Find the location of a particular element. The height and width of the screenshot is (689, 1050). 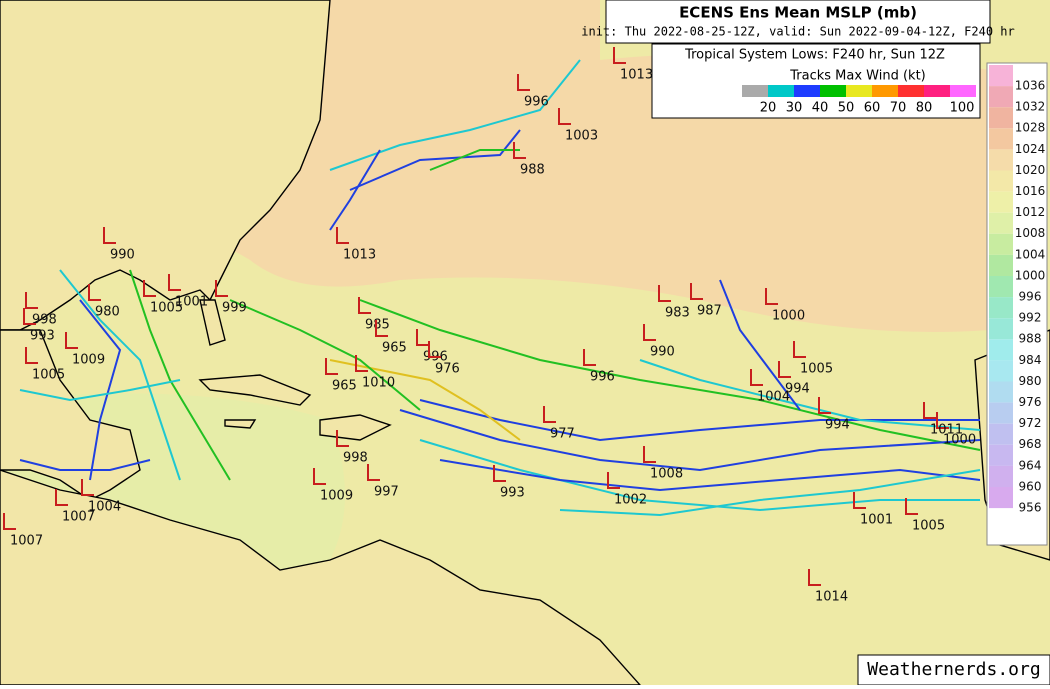

title-box is located at coordinates (798, 22).